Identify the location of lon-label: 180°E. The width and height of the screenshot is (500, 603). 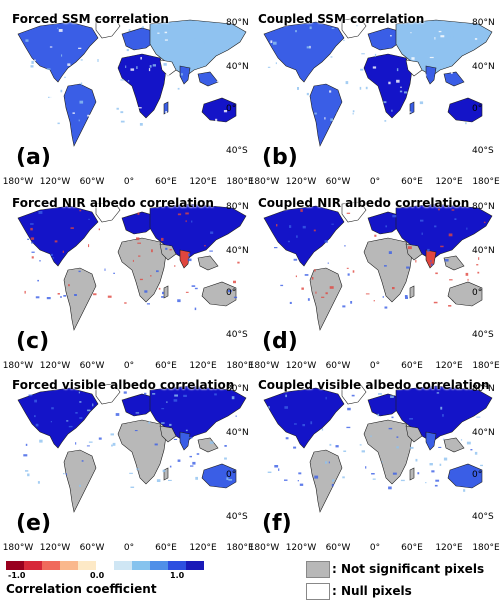
(240, 366).